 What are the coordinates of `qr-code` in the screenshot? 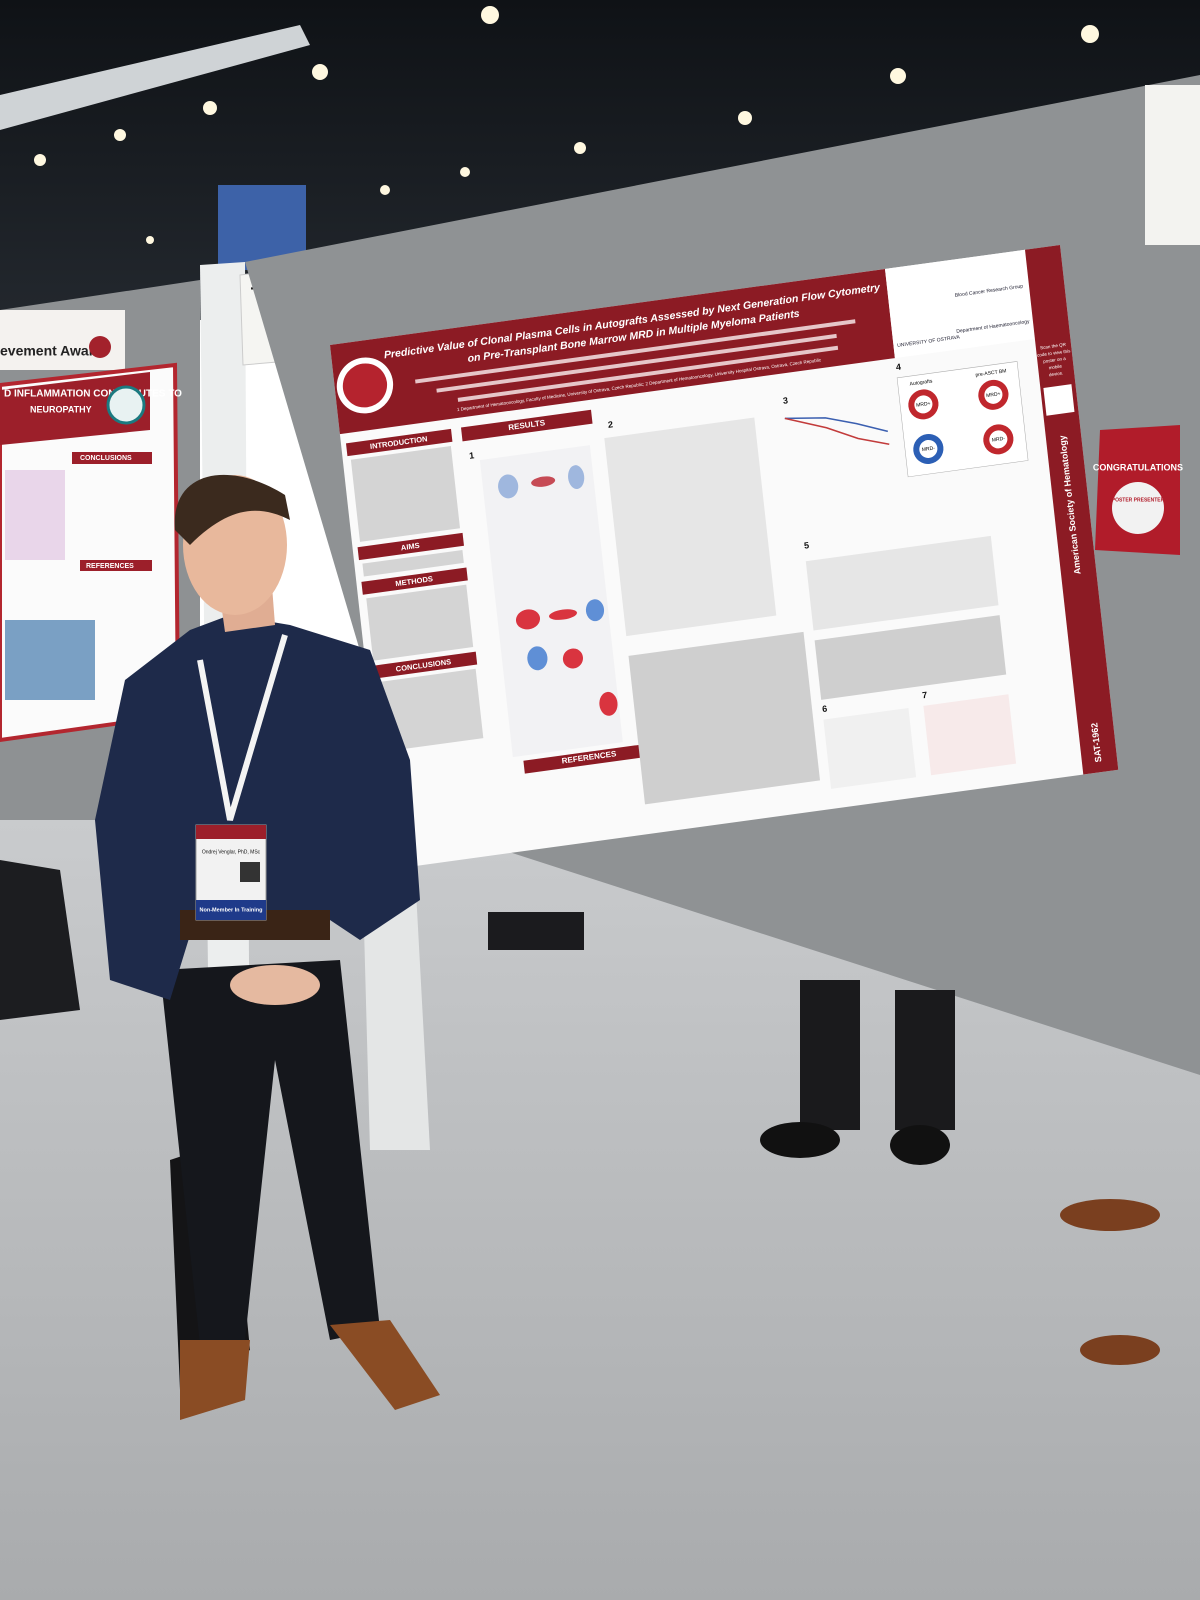 It's located at (1059, 400).